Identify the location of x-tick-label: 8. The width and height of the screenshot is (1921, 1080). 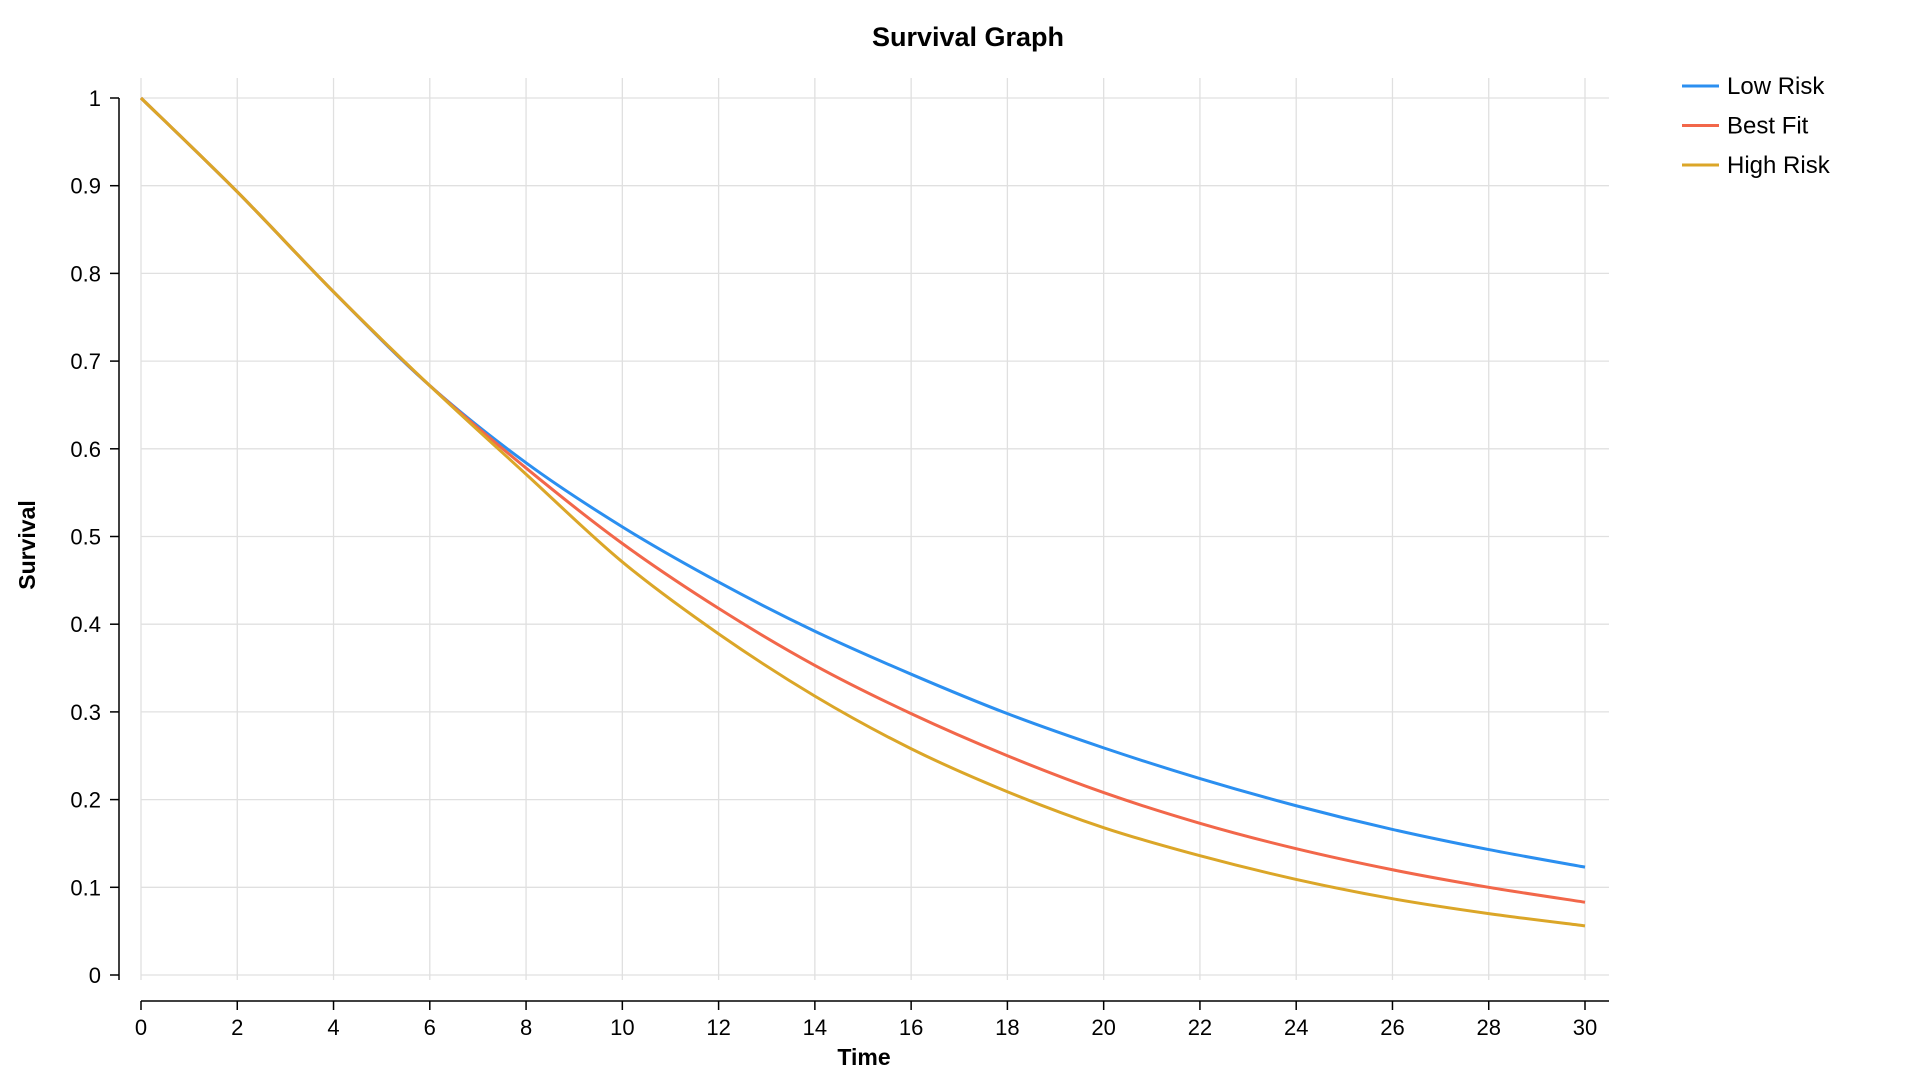
(526, 1027).